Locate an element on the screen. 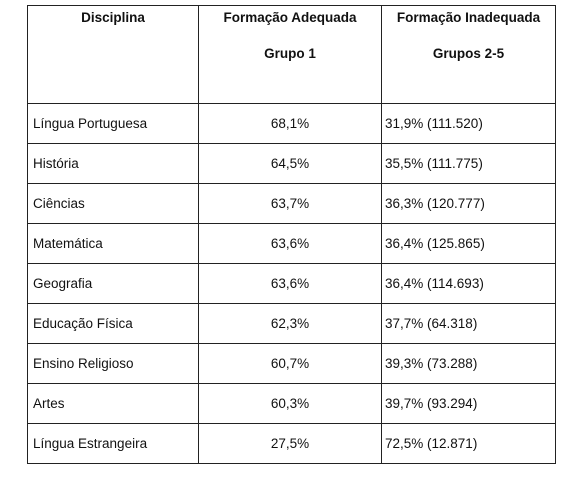  inadequate-cell: 35,5% (111.775) is located at coordinates (468, 163).